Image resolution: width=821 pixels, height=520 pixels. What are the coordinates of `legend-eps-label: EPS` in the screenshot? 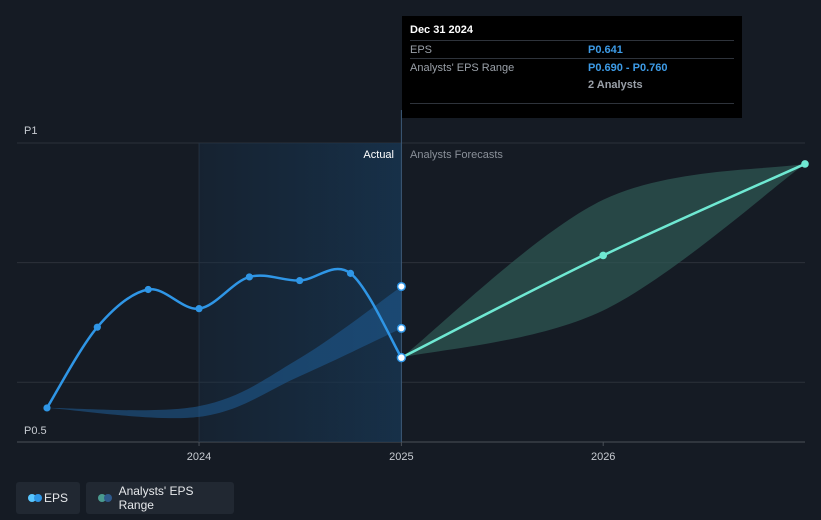 It's located at (55, 498).